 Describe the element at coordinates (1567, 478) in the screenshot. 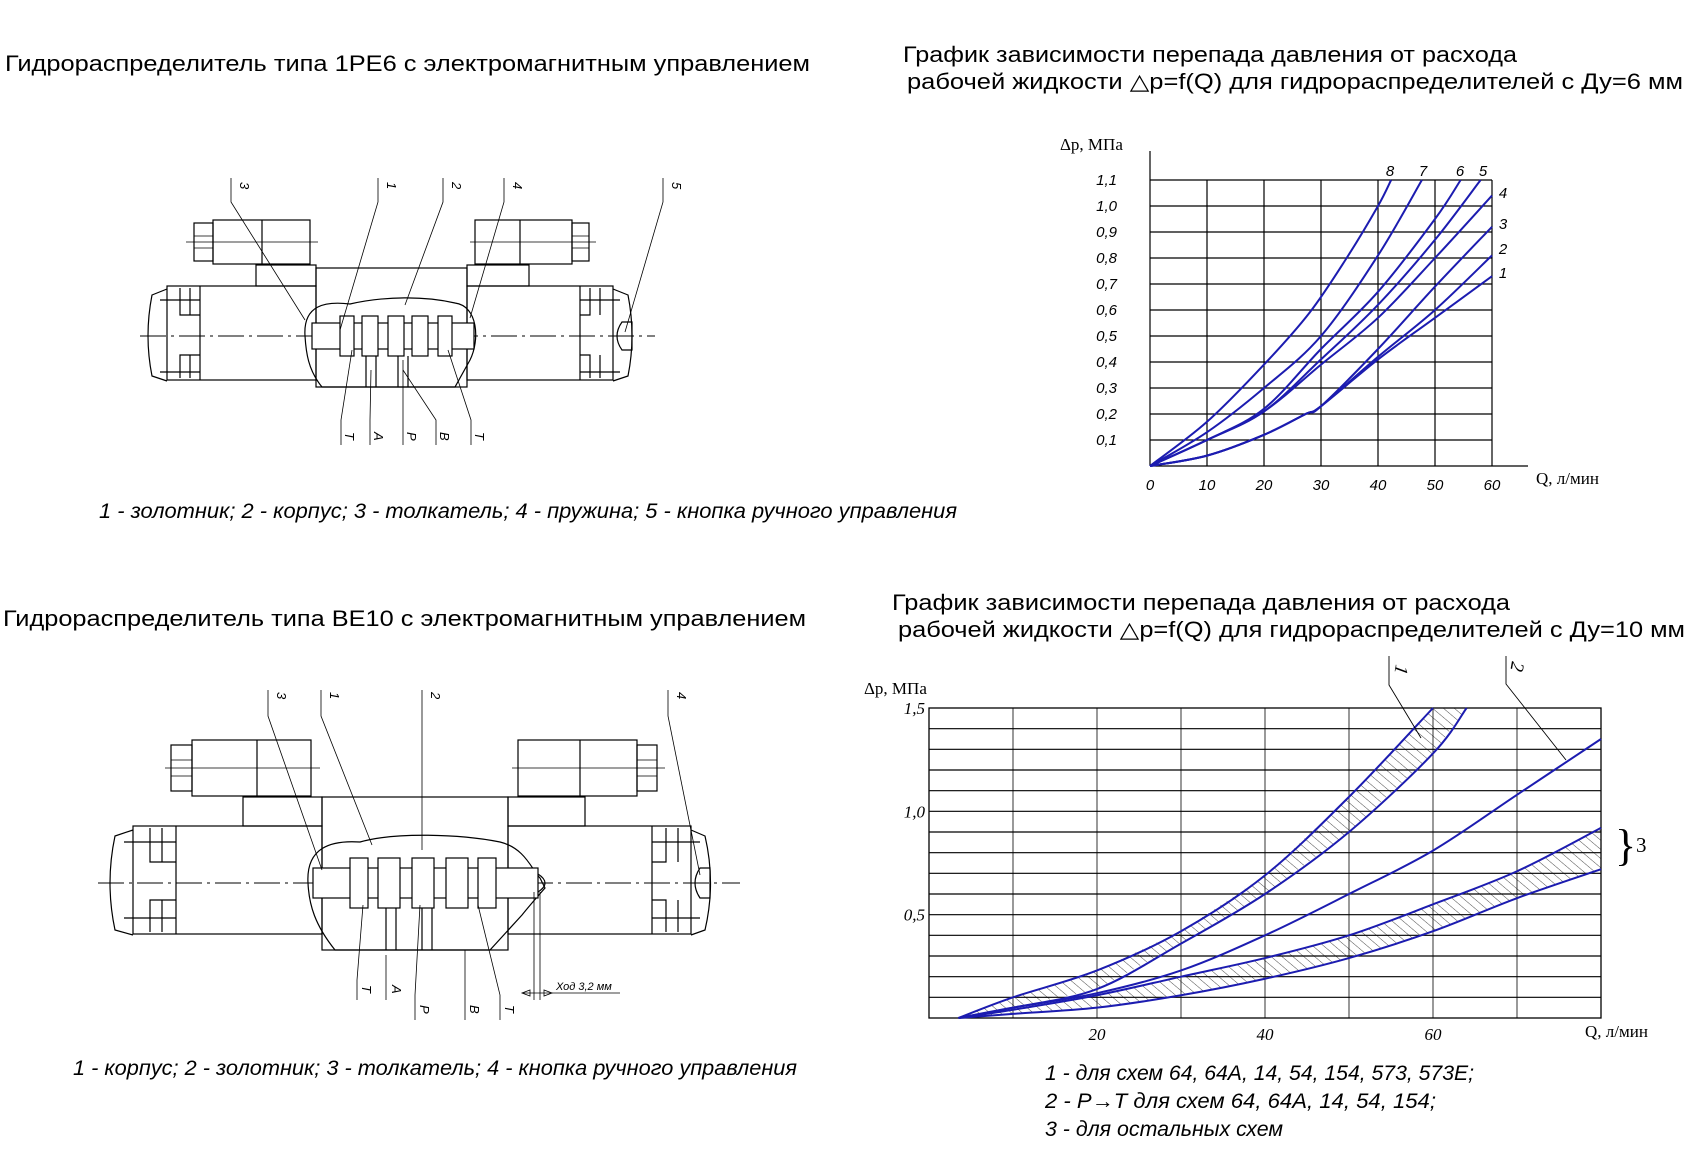

I see `chart1-x-axis-label: Q, л/мин` at that location.